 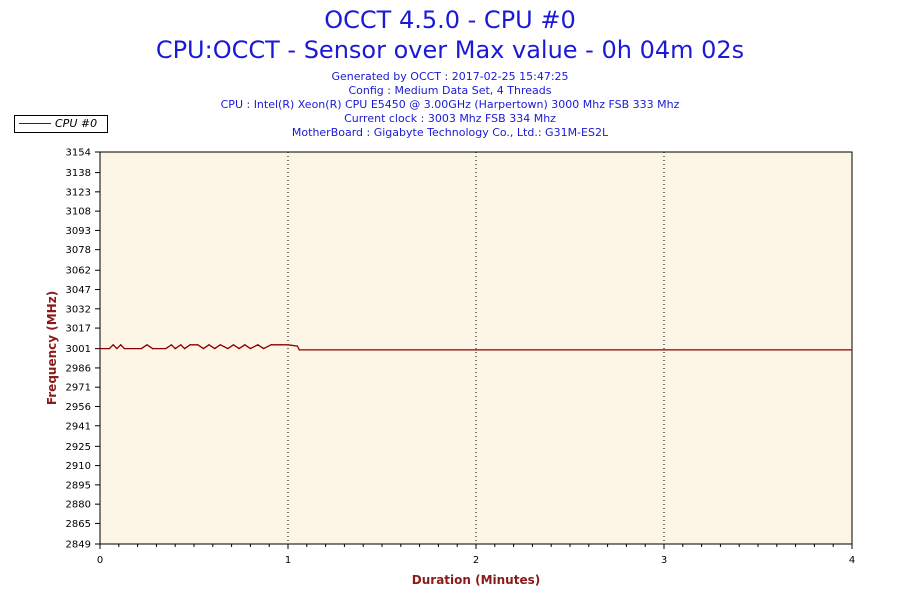 What do you see at coordinates (852, 560) in the screenshot?
I see `x-tick-label: 4` at bounding box center [852, 560].